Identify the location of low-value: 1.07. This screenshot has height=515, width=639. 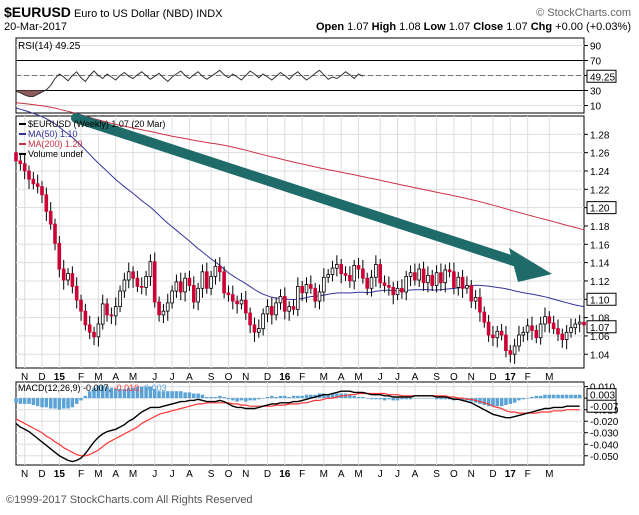
(459, 27).